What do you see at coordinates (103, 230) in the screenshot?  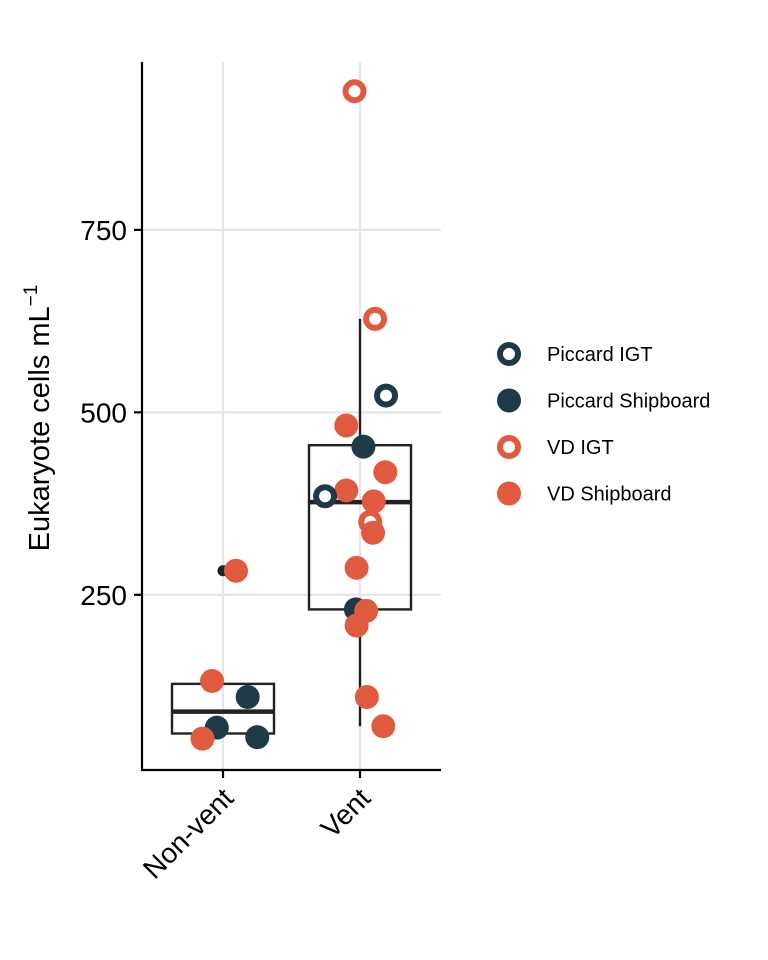 I see `y-tick-label: 750` at bounding box center [103, 230].